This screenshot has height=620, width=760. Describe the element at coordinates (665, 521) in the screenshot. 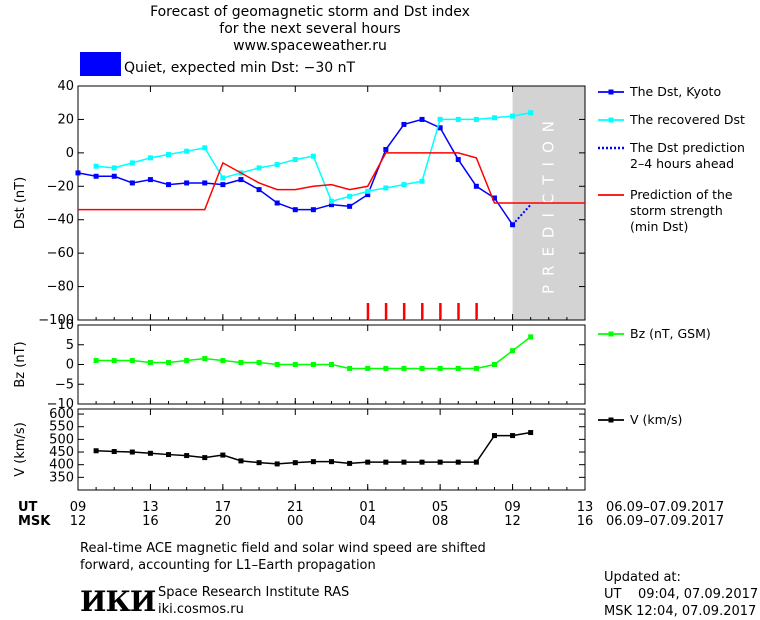

I see `msk-date-range: 06.09–07.09.2017` at that location.